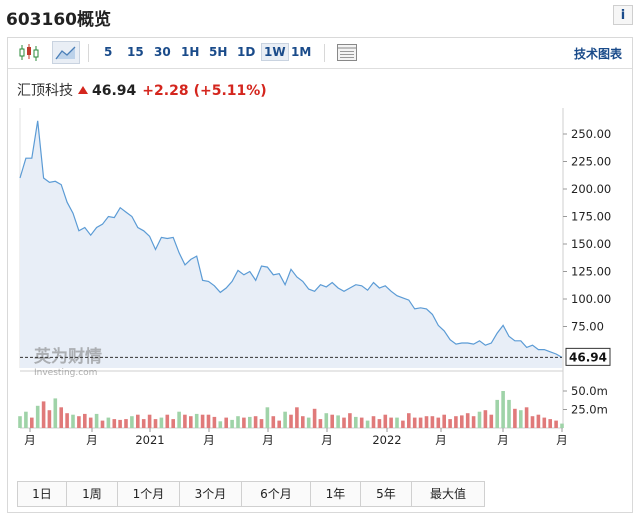  I want to click on range-1d: 1日, so click(42, 494).